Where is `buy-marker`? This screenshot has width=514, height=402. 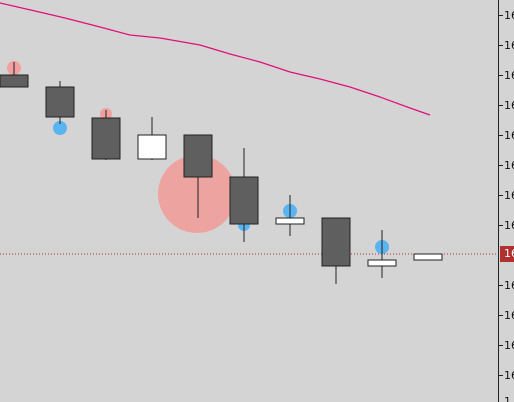
buy-marker is located at coordinates (60, 128).